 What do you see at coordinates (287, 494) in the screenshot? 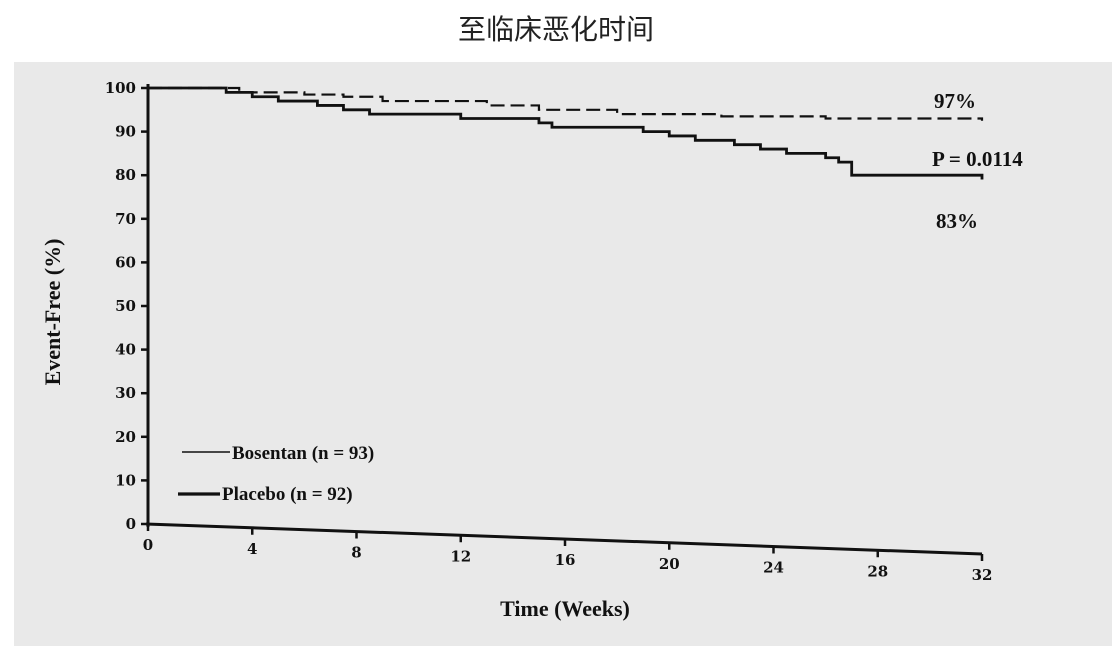
I see `legend-label-placebo: Placebo (n = 92)` at bounding box center [287, 494].